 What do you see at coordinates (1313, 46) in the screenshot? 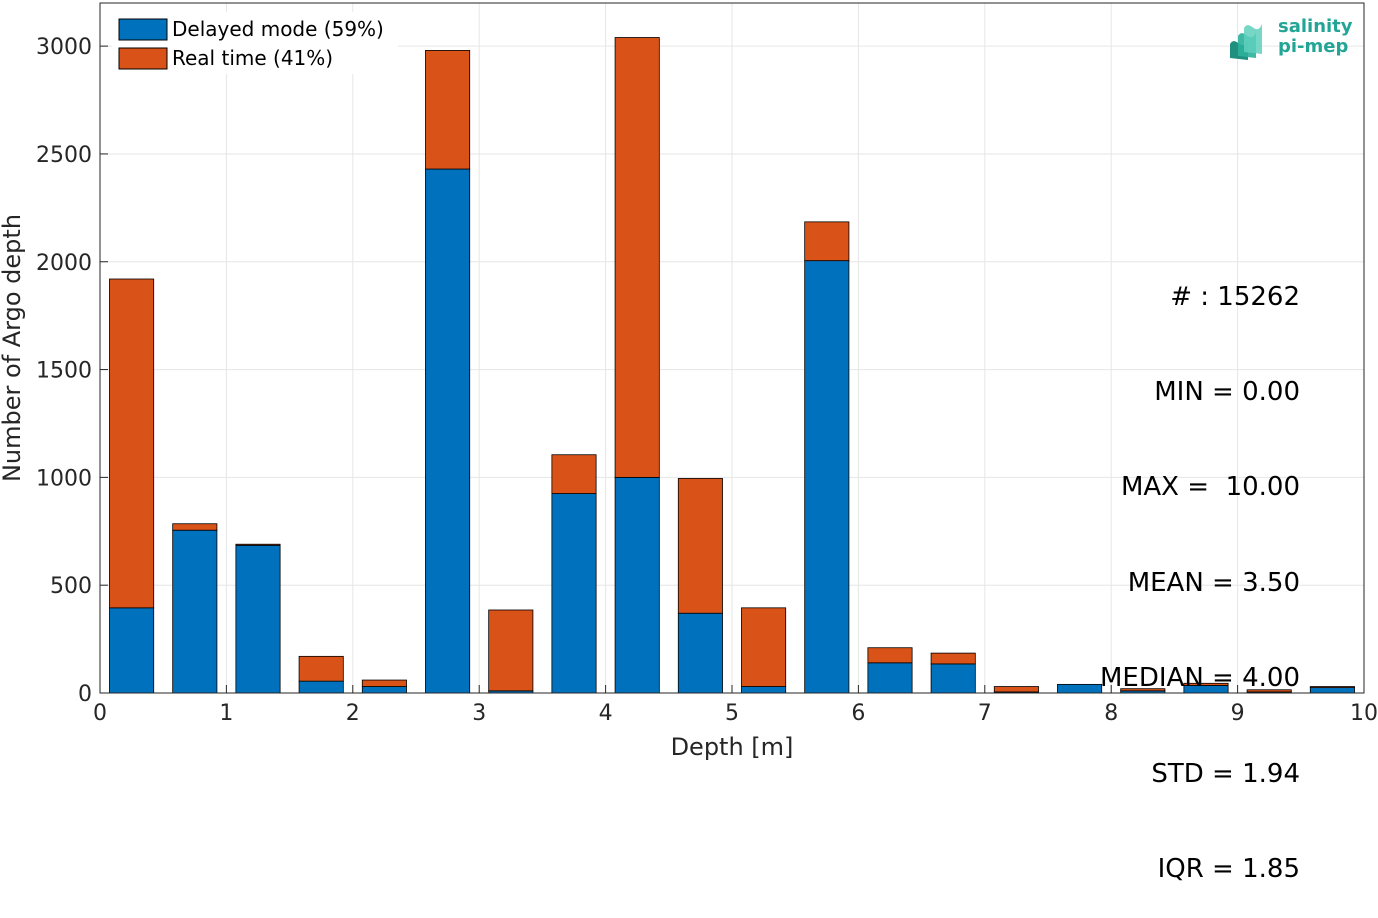
I see `logo-text-pimep: pi-mep` at bounding box center [1313, 46].